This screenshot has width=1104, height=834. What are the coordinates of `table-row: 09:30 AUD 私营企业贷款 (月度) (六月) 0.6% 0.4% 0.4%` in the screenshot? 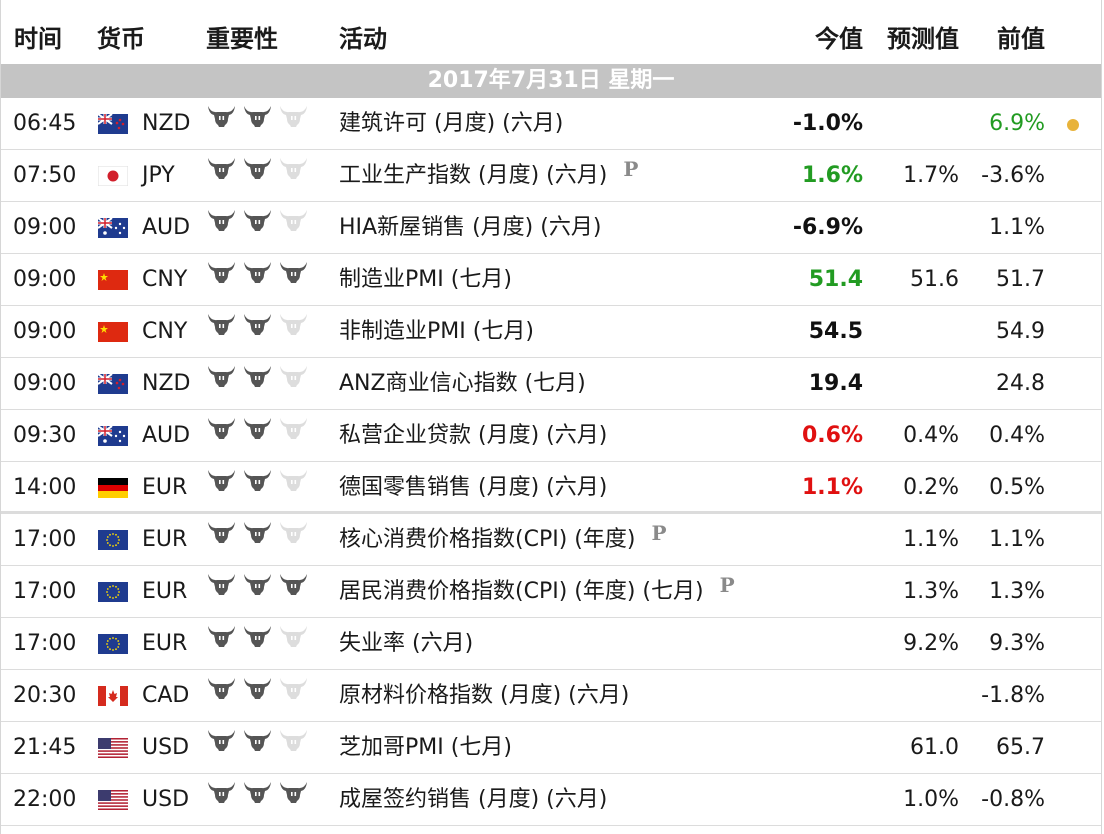 It's located at (551, 436).